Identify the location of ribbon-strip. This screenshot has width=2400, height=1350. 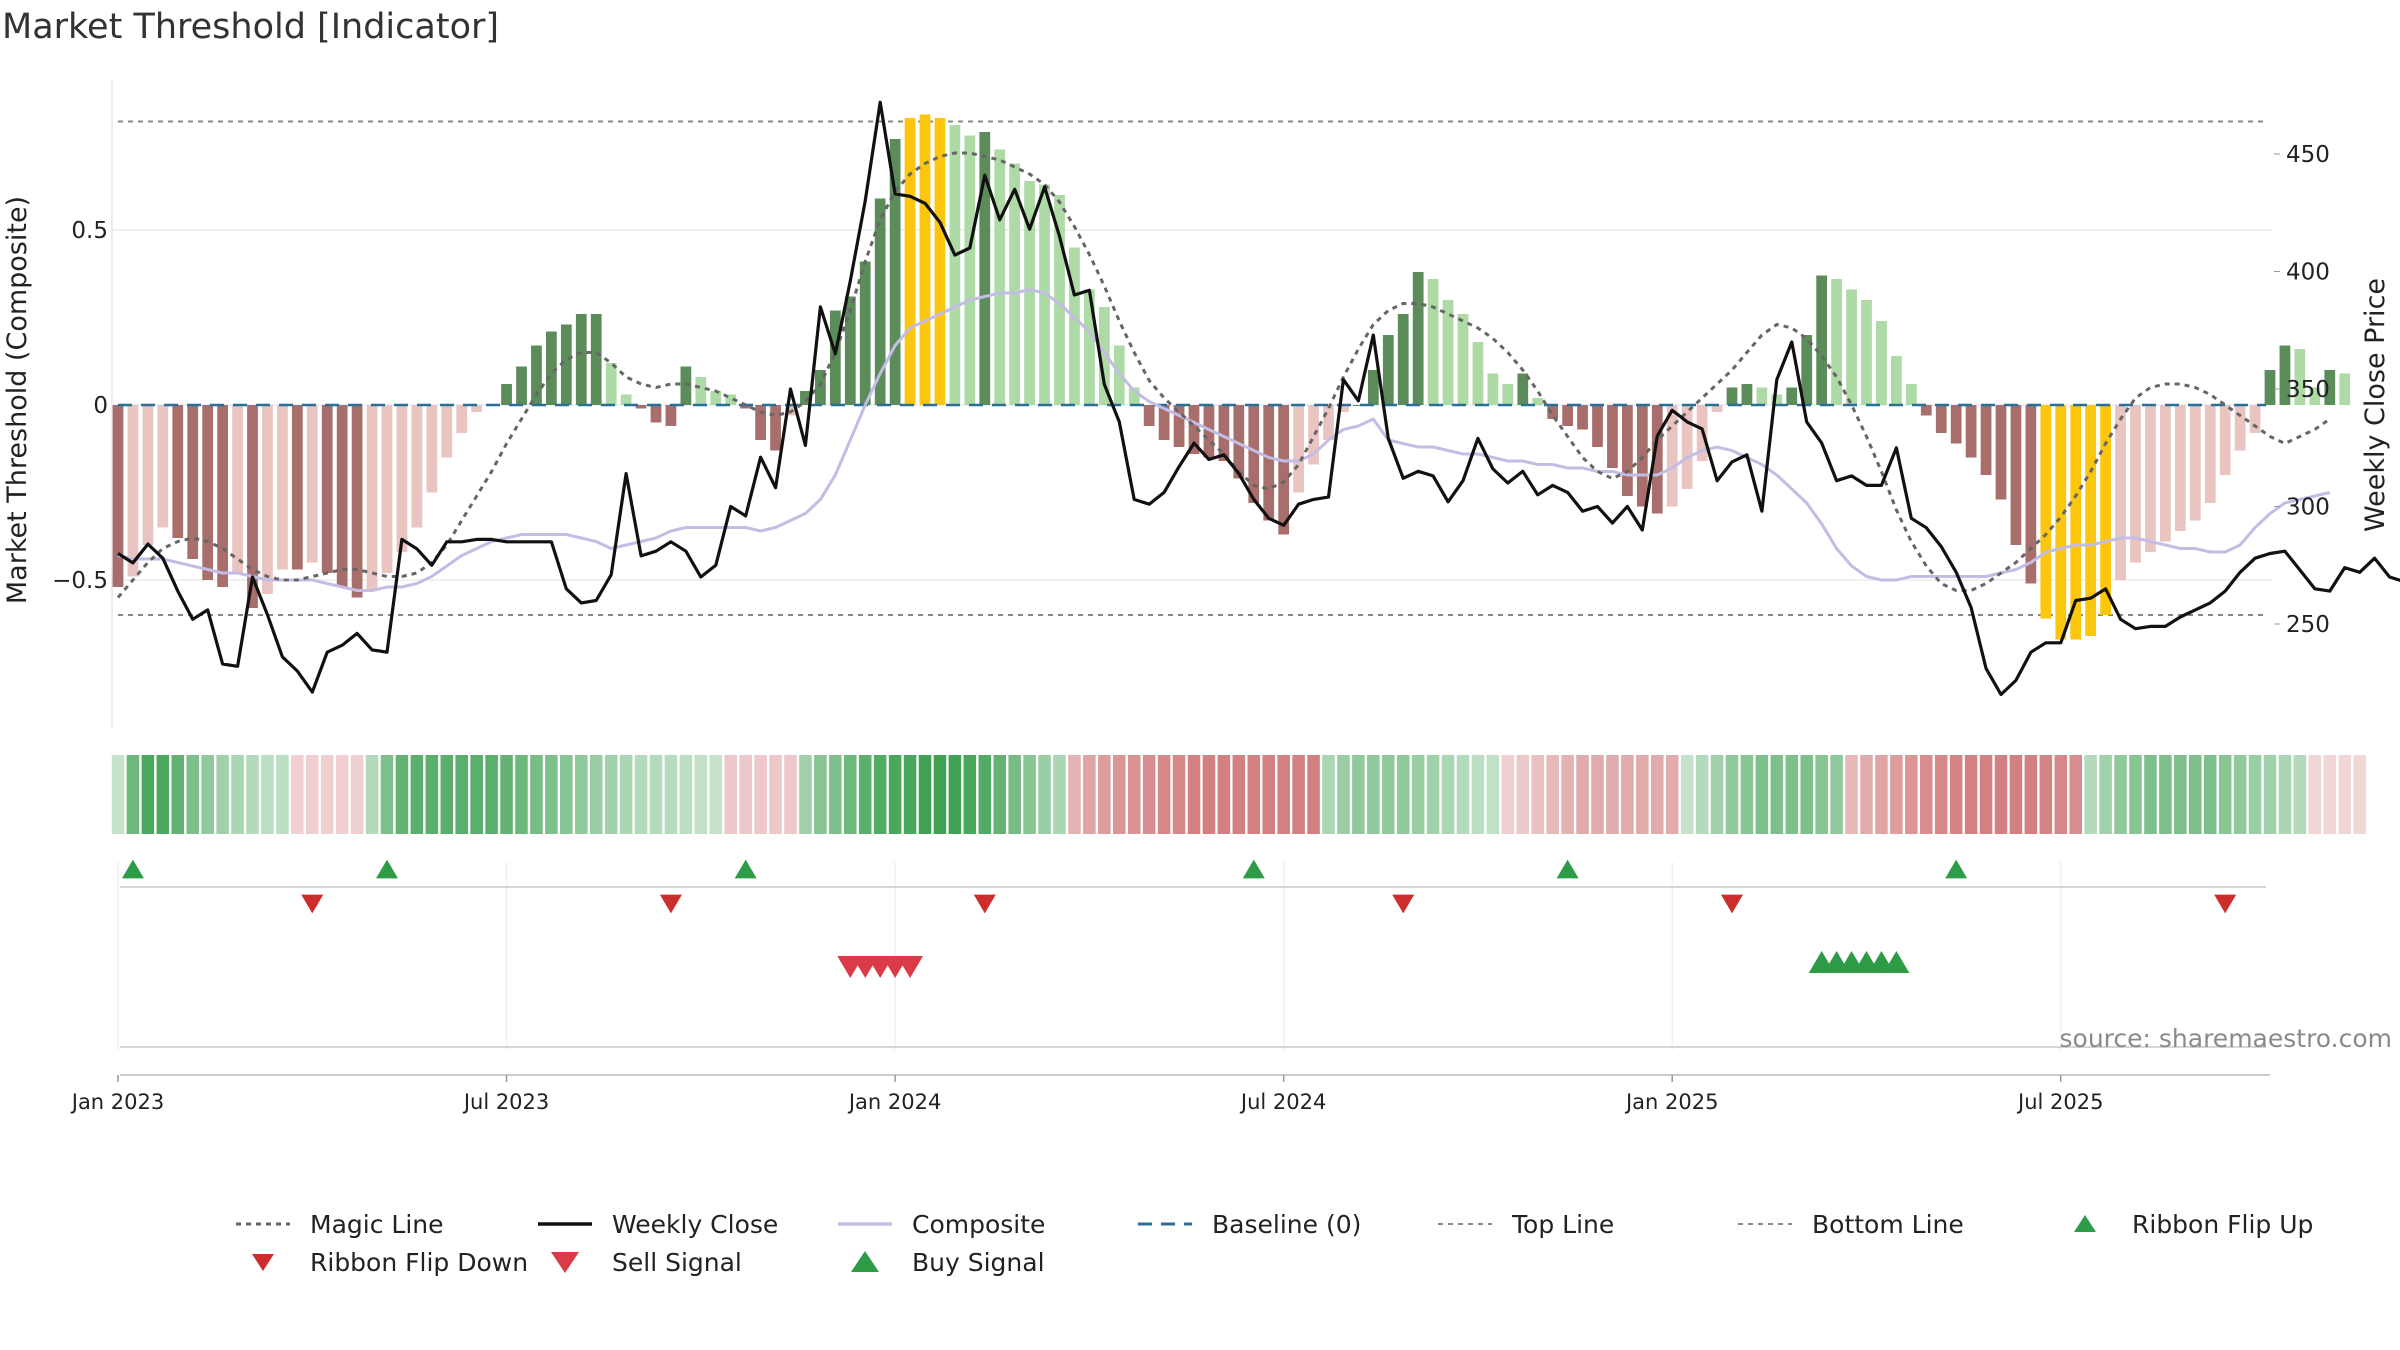
(1238, 794).